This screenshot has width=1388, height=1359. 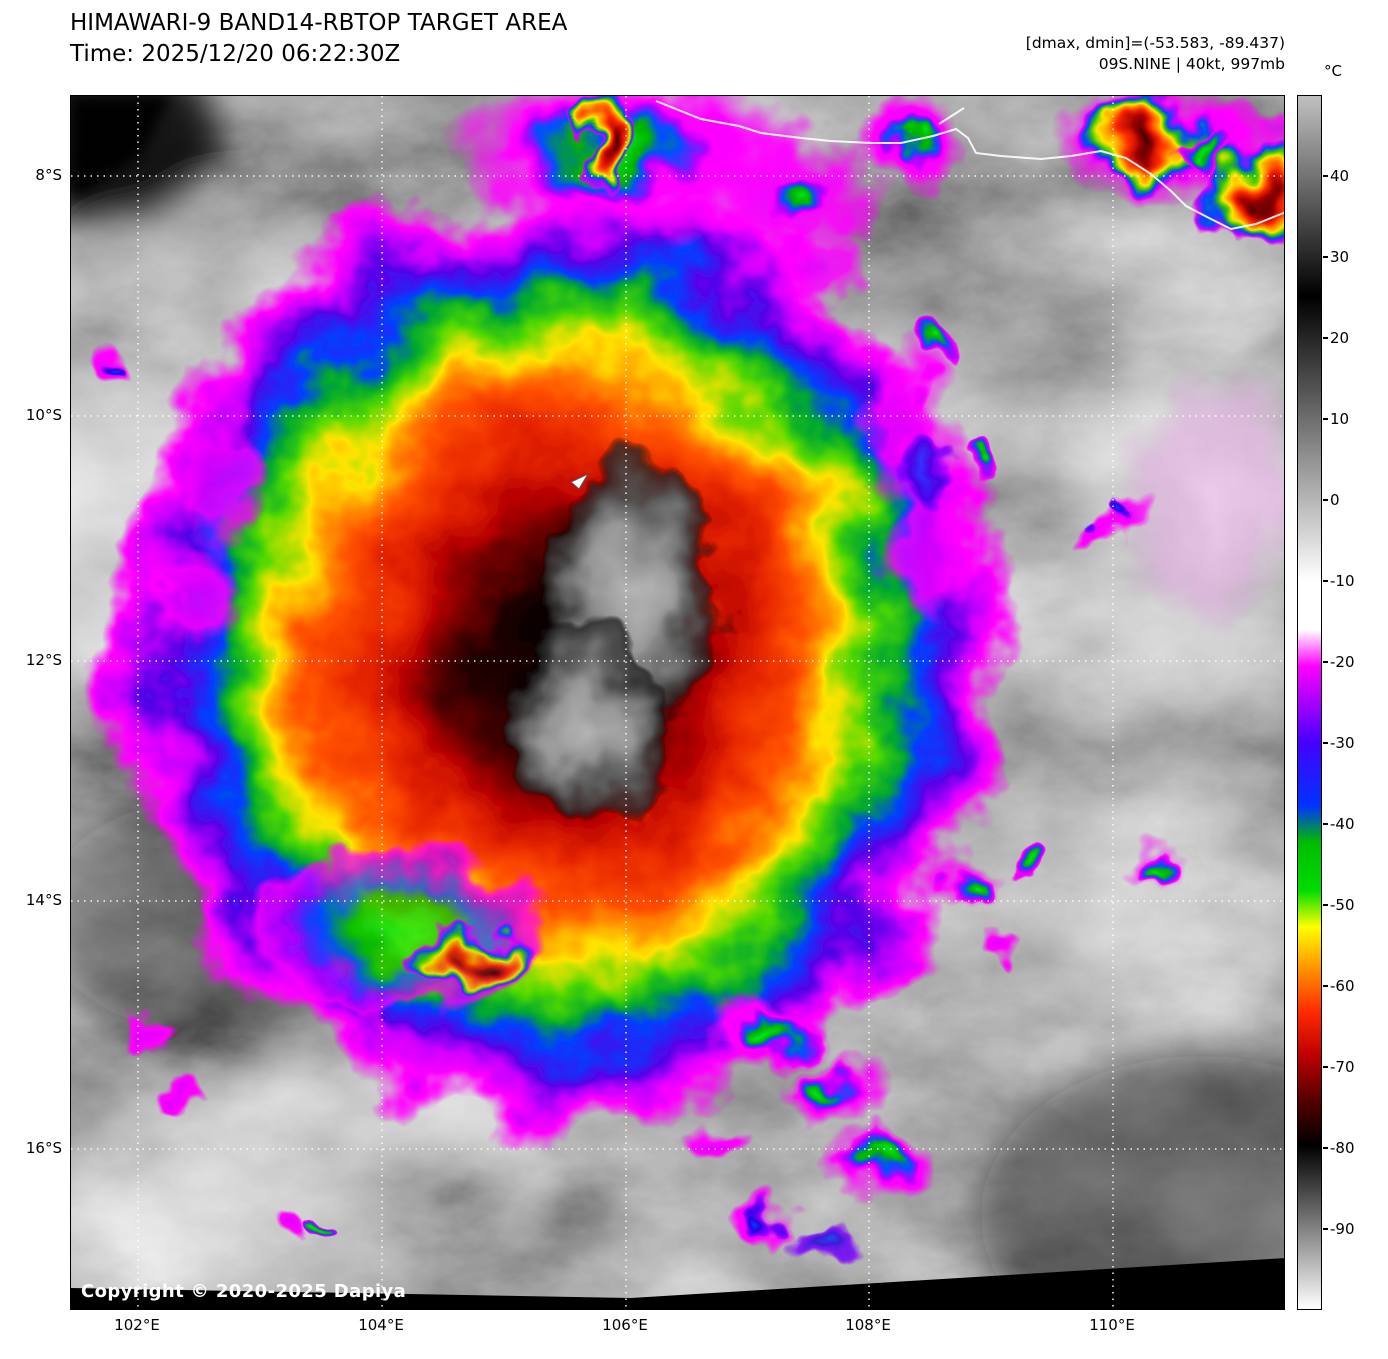 What do you see at coordinates (1331, 500) in the screenshot?
I see `colorbar-tick: 0` at bounding box center [1331, 500].